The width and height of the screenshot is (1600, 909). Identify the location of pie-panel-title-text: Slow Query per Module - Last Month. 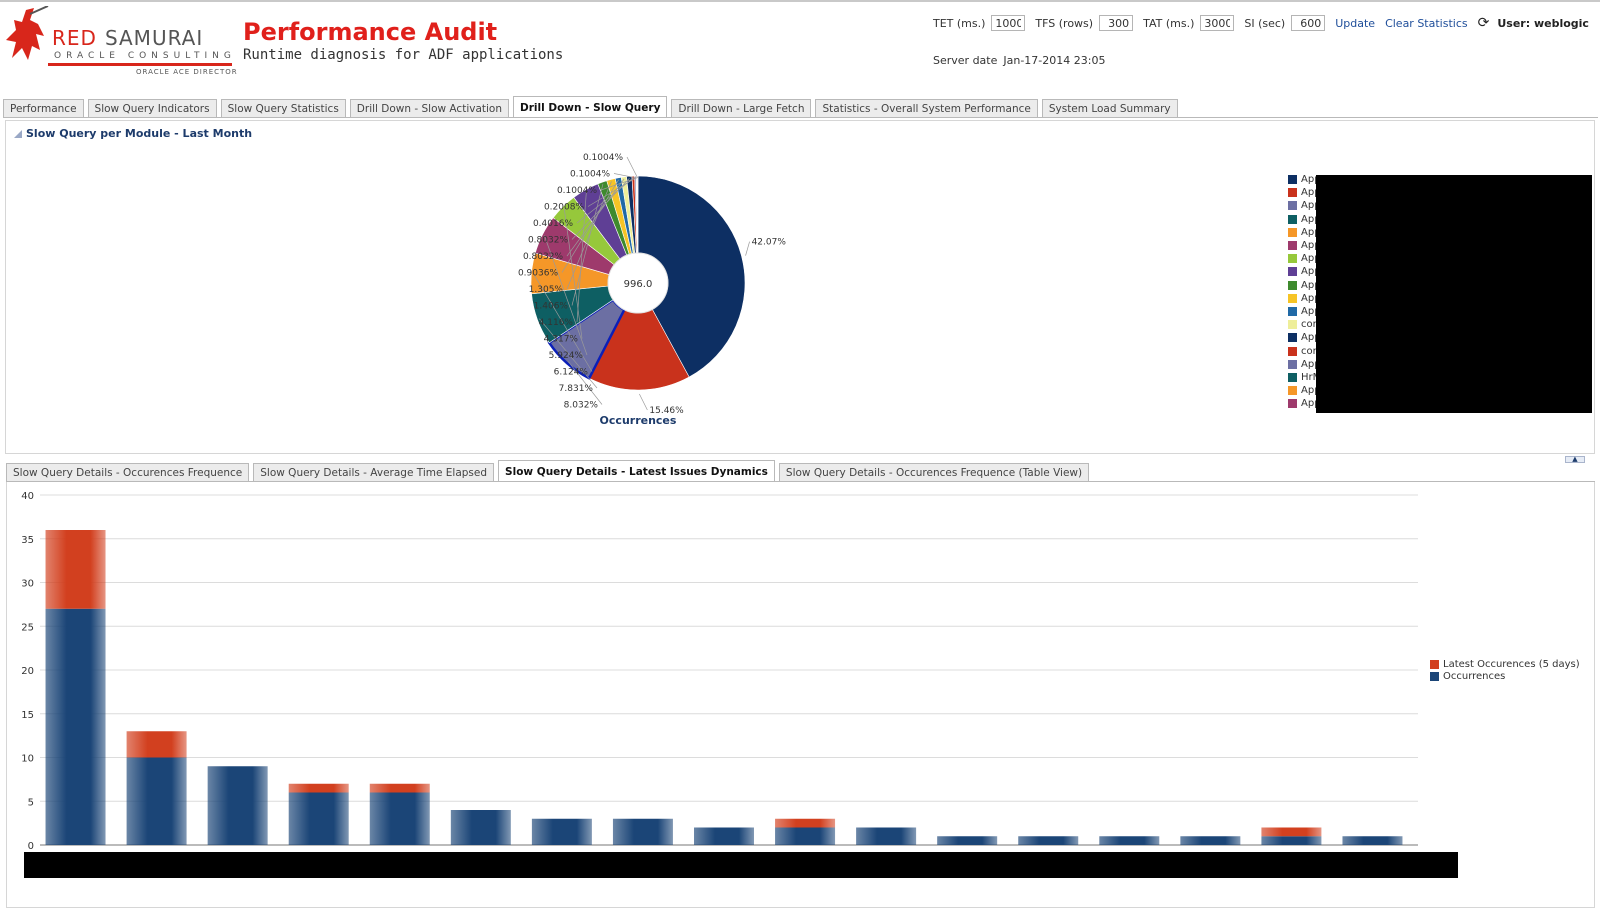
(139, 133).